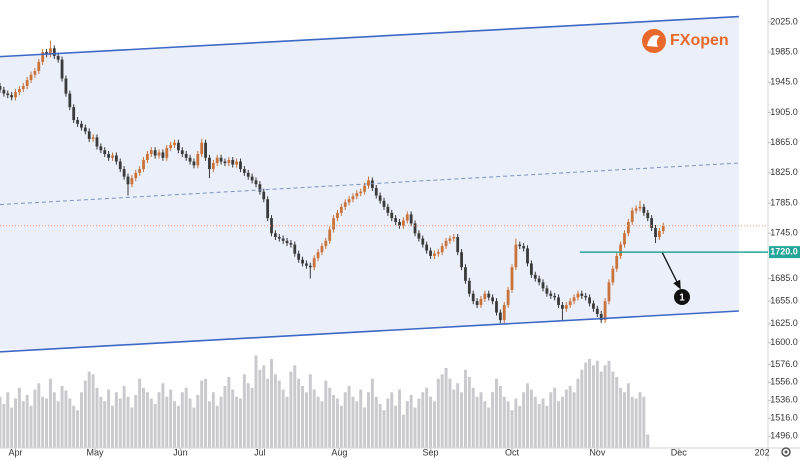  I want to click on y-tick-label: 1785.0, so click(784, 202).